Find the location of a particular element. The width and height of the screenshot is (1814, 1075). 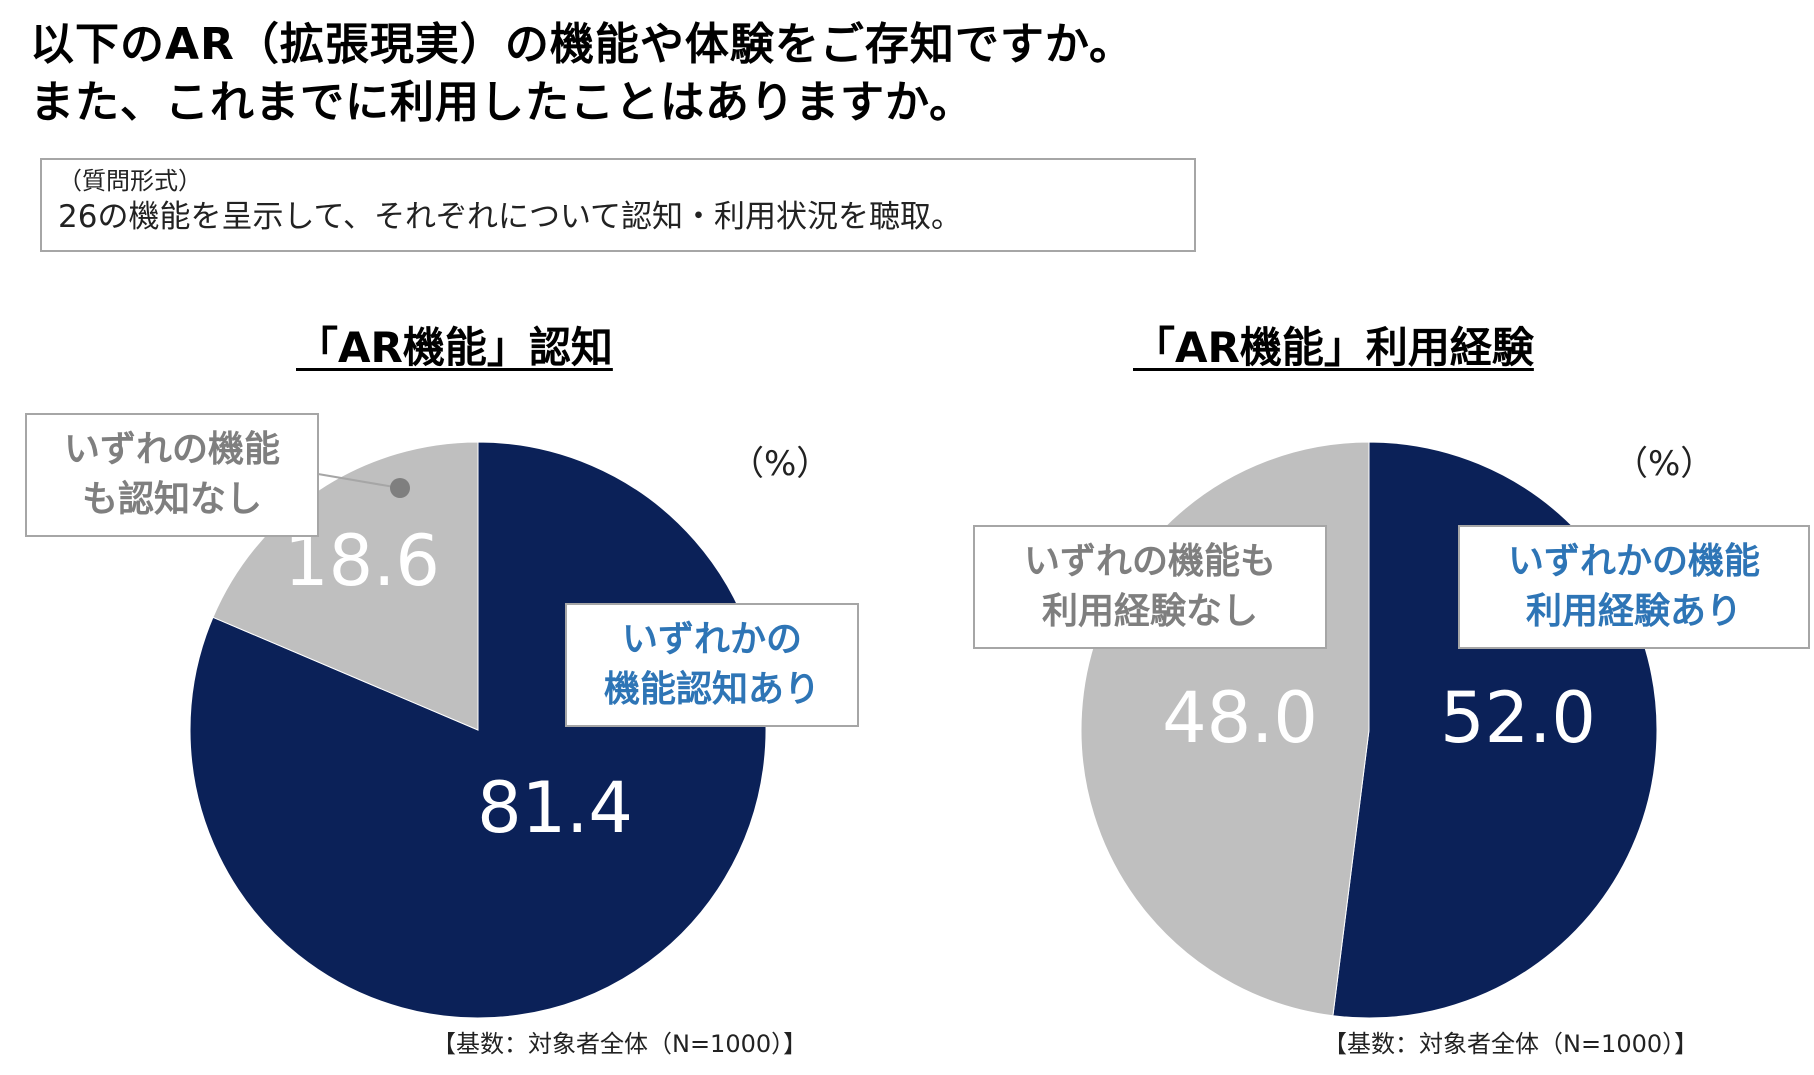

question-format: （質問形式） is located at coordinates (130, 181).